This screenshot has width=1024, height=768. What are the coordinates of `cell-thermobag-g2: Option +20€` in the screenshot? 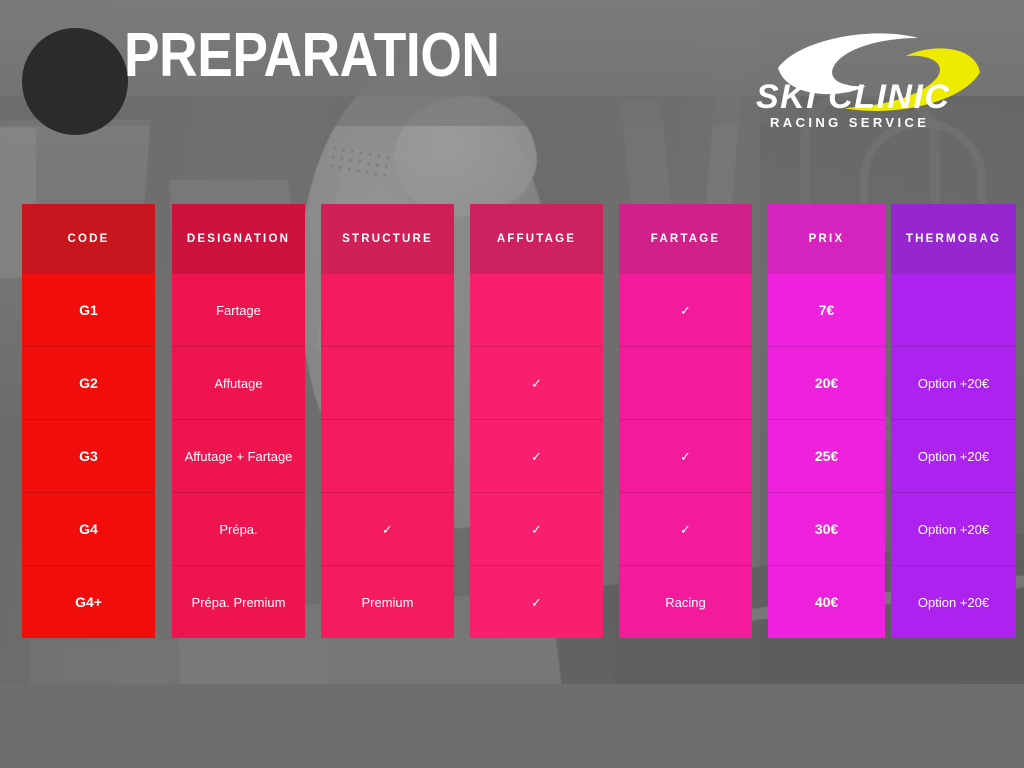 It's located at (953, 382).